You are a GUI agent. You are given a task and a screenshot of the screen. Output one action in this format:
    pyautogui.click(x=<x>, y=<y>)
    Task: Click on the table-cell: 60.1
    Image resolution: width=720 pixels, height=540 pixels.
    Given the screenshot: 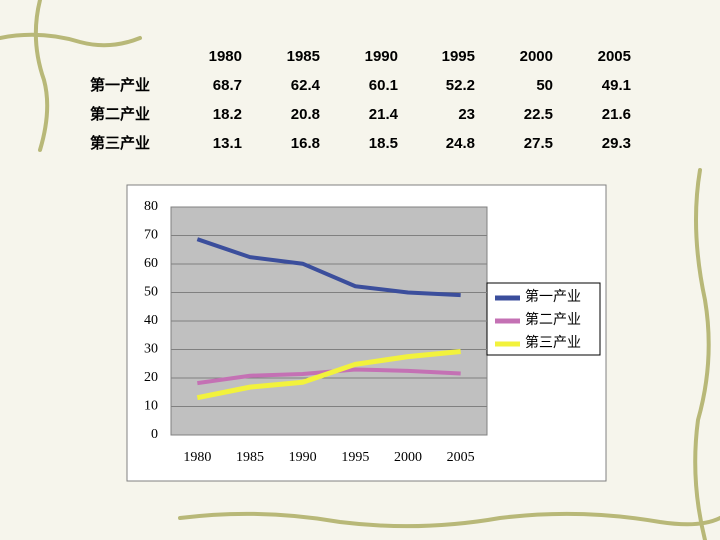 What is the action you would take?
    pyautogui.click(x=383, y=85)
    